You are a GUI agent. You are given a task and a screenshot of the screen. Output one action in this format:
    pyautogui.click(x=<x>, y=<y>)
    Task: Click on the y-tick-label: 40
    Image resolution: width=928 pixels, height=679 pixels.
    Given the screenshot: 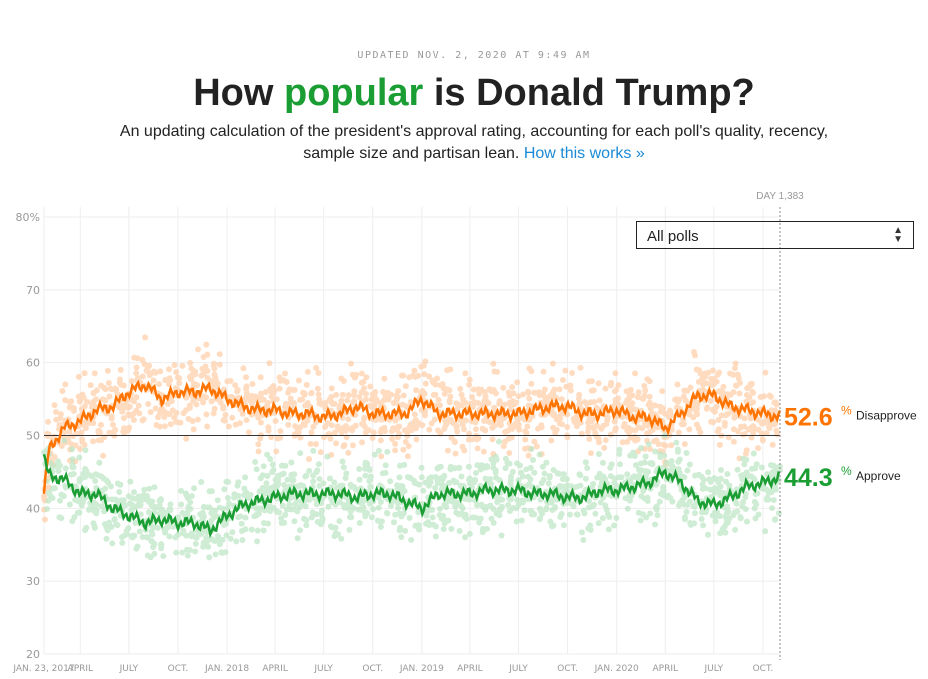 What is the action you would take?
    pyautogui.click(x=33, y=508)
    